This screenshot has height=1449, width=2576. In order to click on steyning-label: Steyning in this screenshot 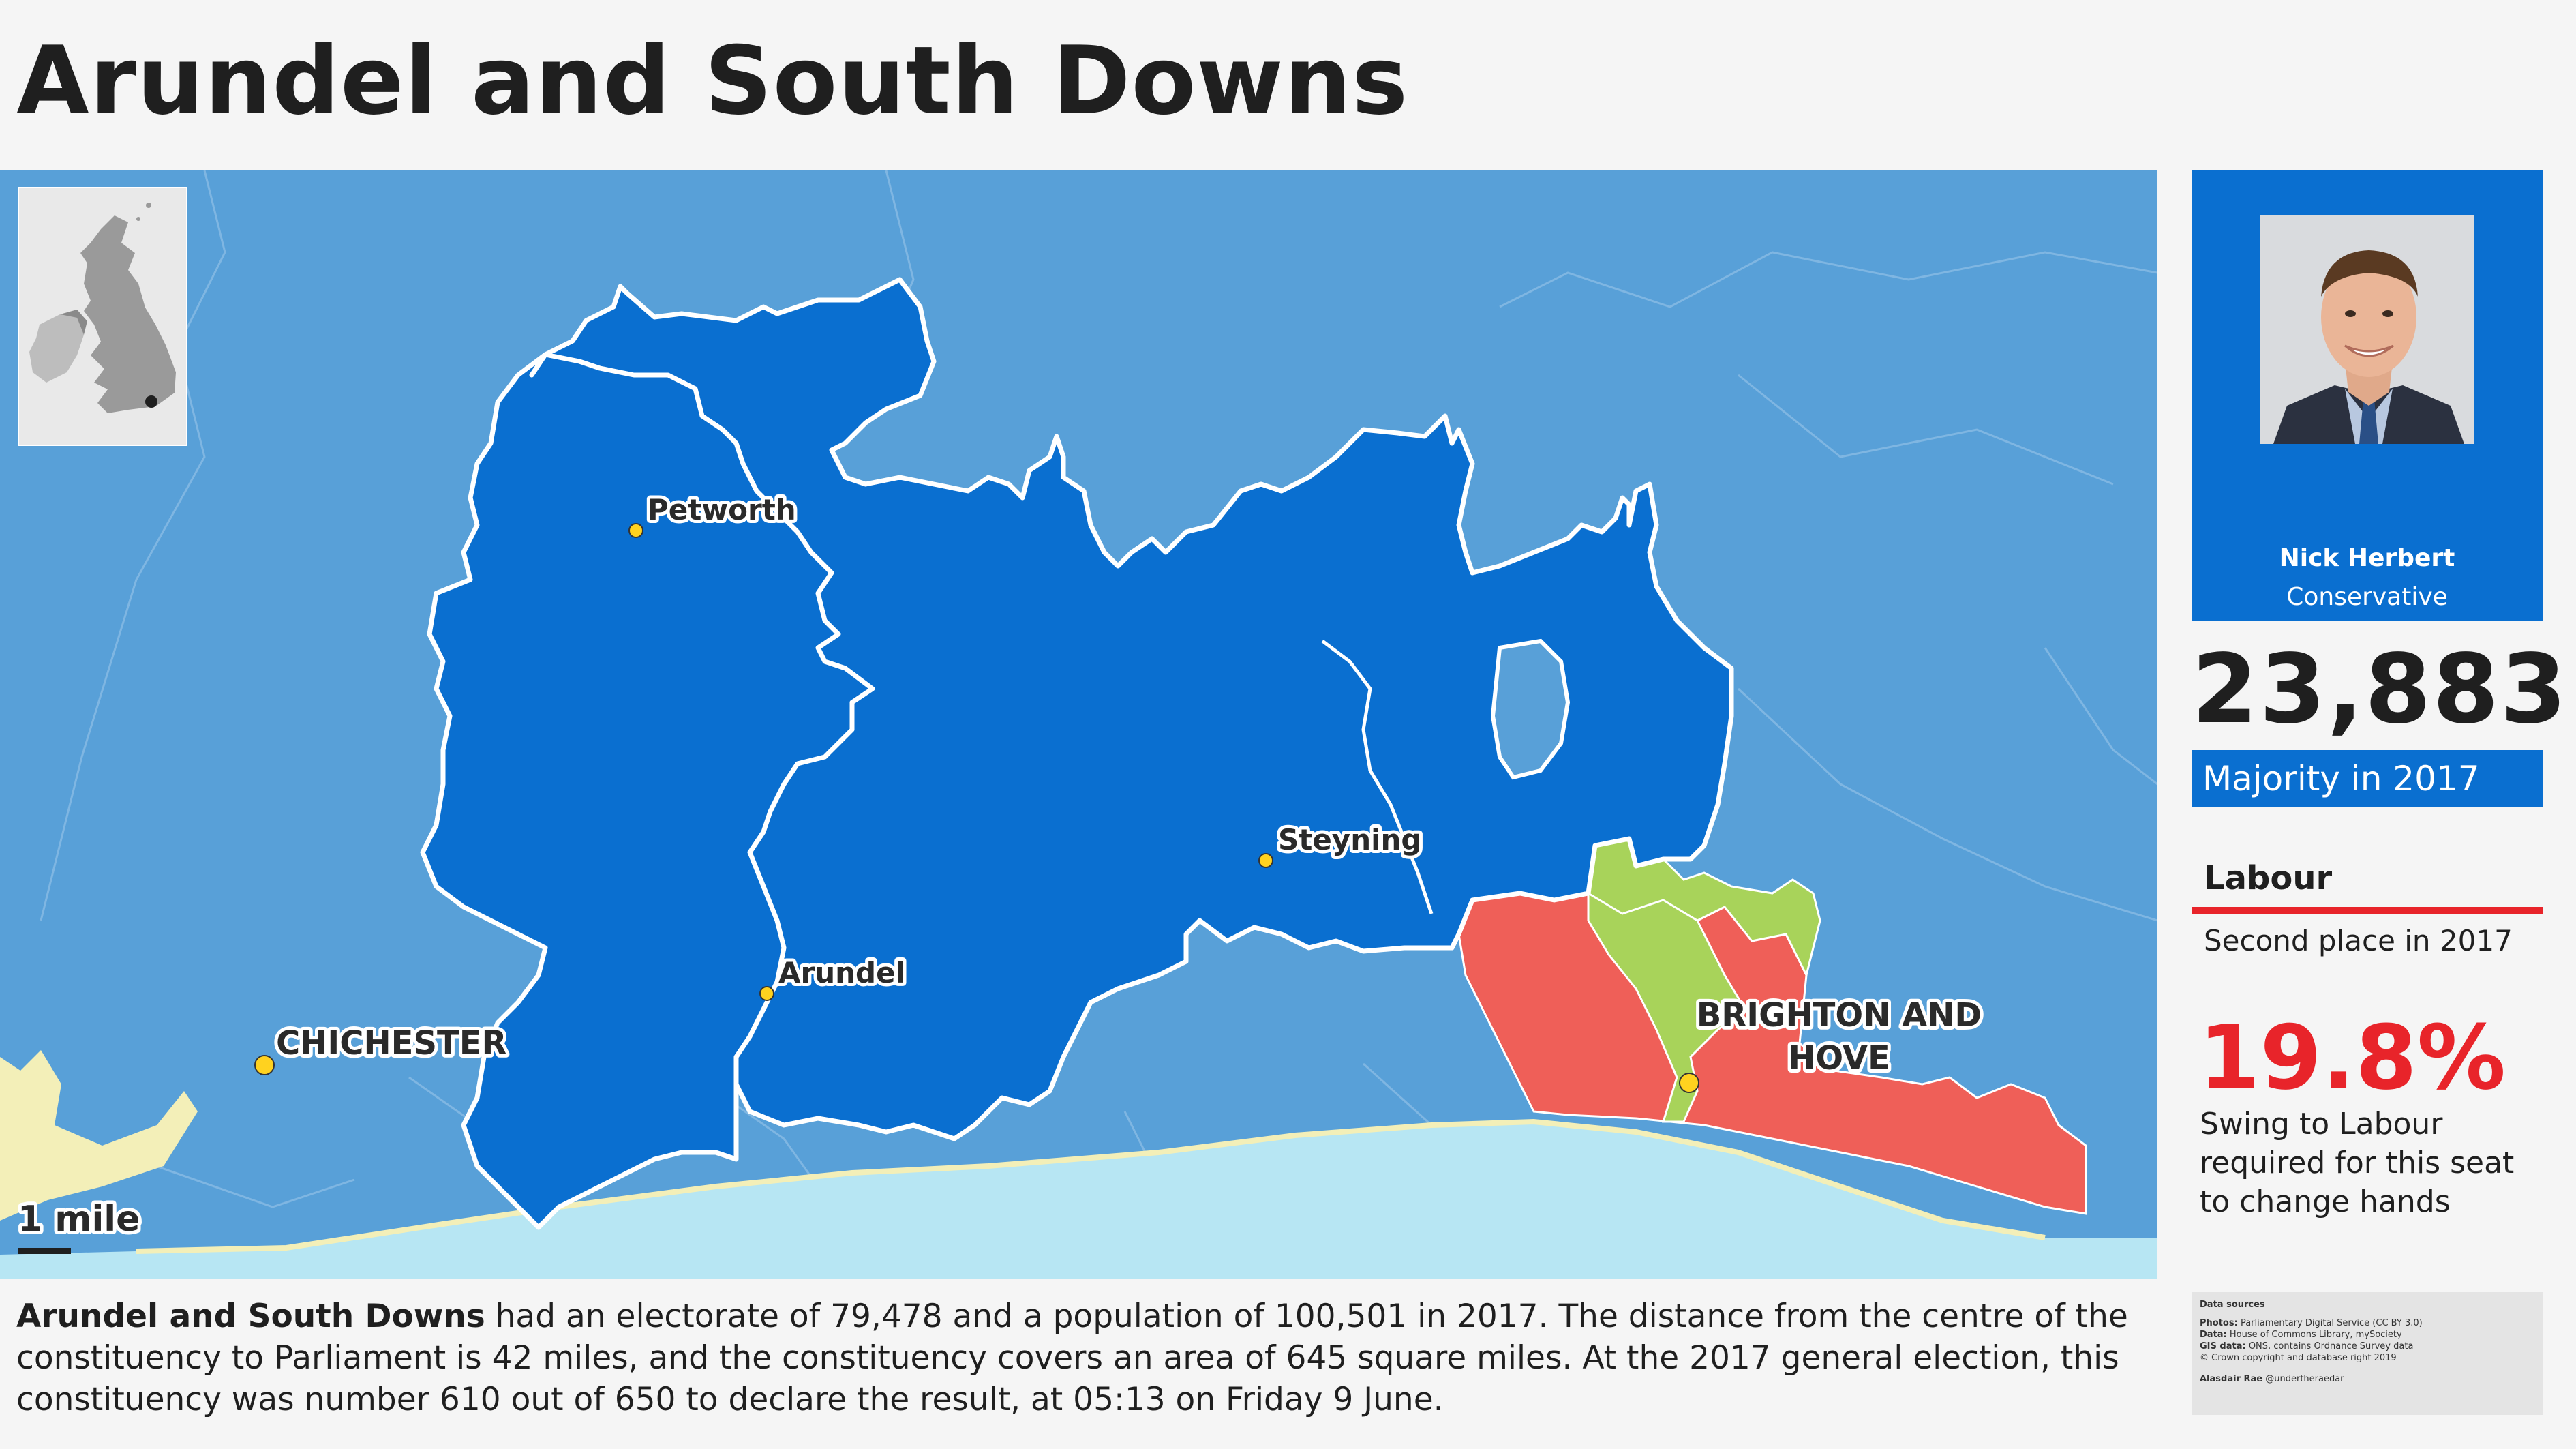, I will do `click(1349, 840)`.